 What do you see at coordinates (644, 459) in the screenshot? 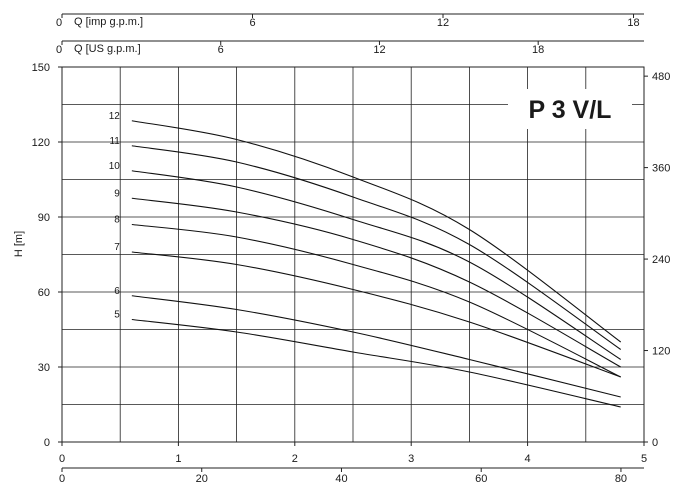
I see `x-tick-label: 5` at bounding box center [644, 459].